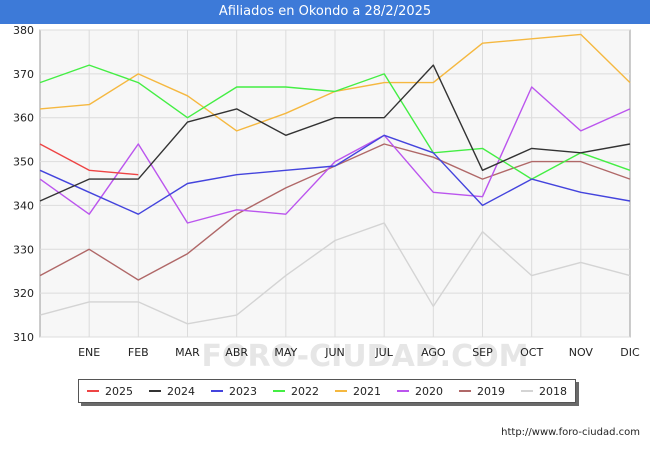  What do you see at coordinates (305, 391) in the screenshot?
I see `legend-label: 2022` at bounding box center [305, 391].